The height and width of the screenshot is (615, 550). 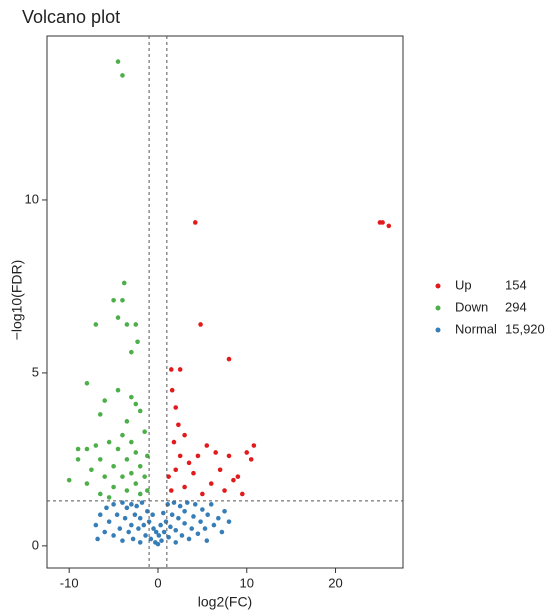 What do you see at coordinates (35, 371) in the screenshot?
I see `y-tick-label: 5` at bounding box center [35, 371].